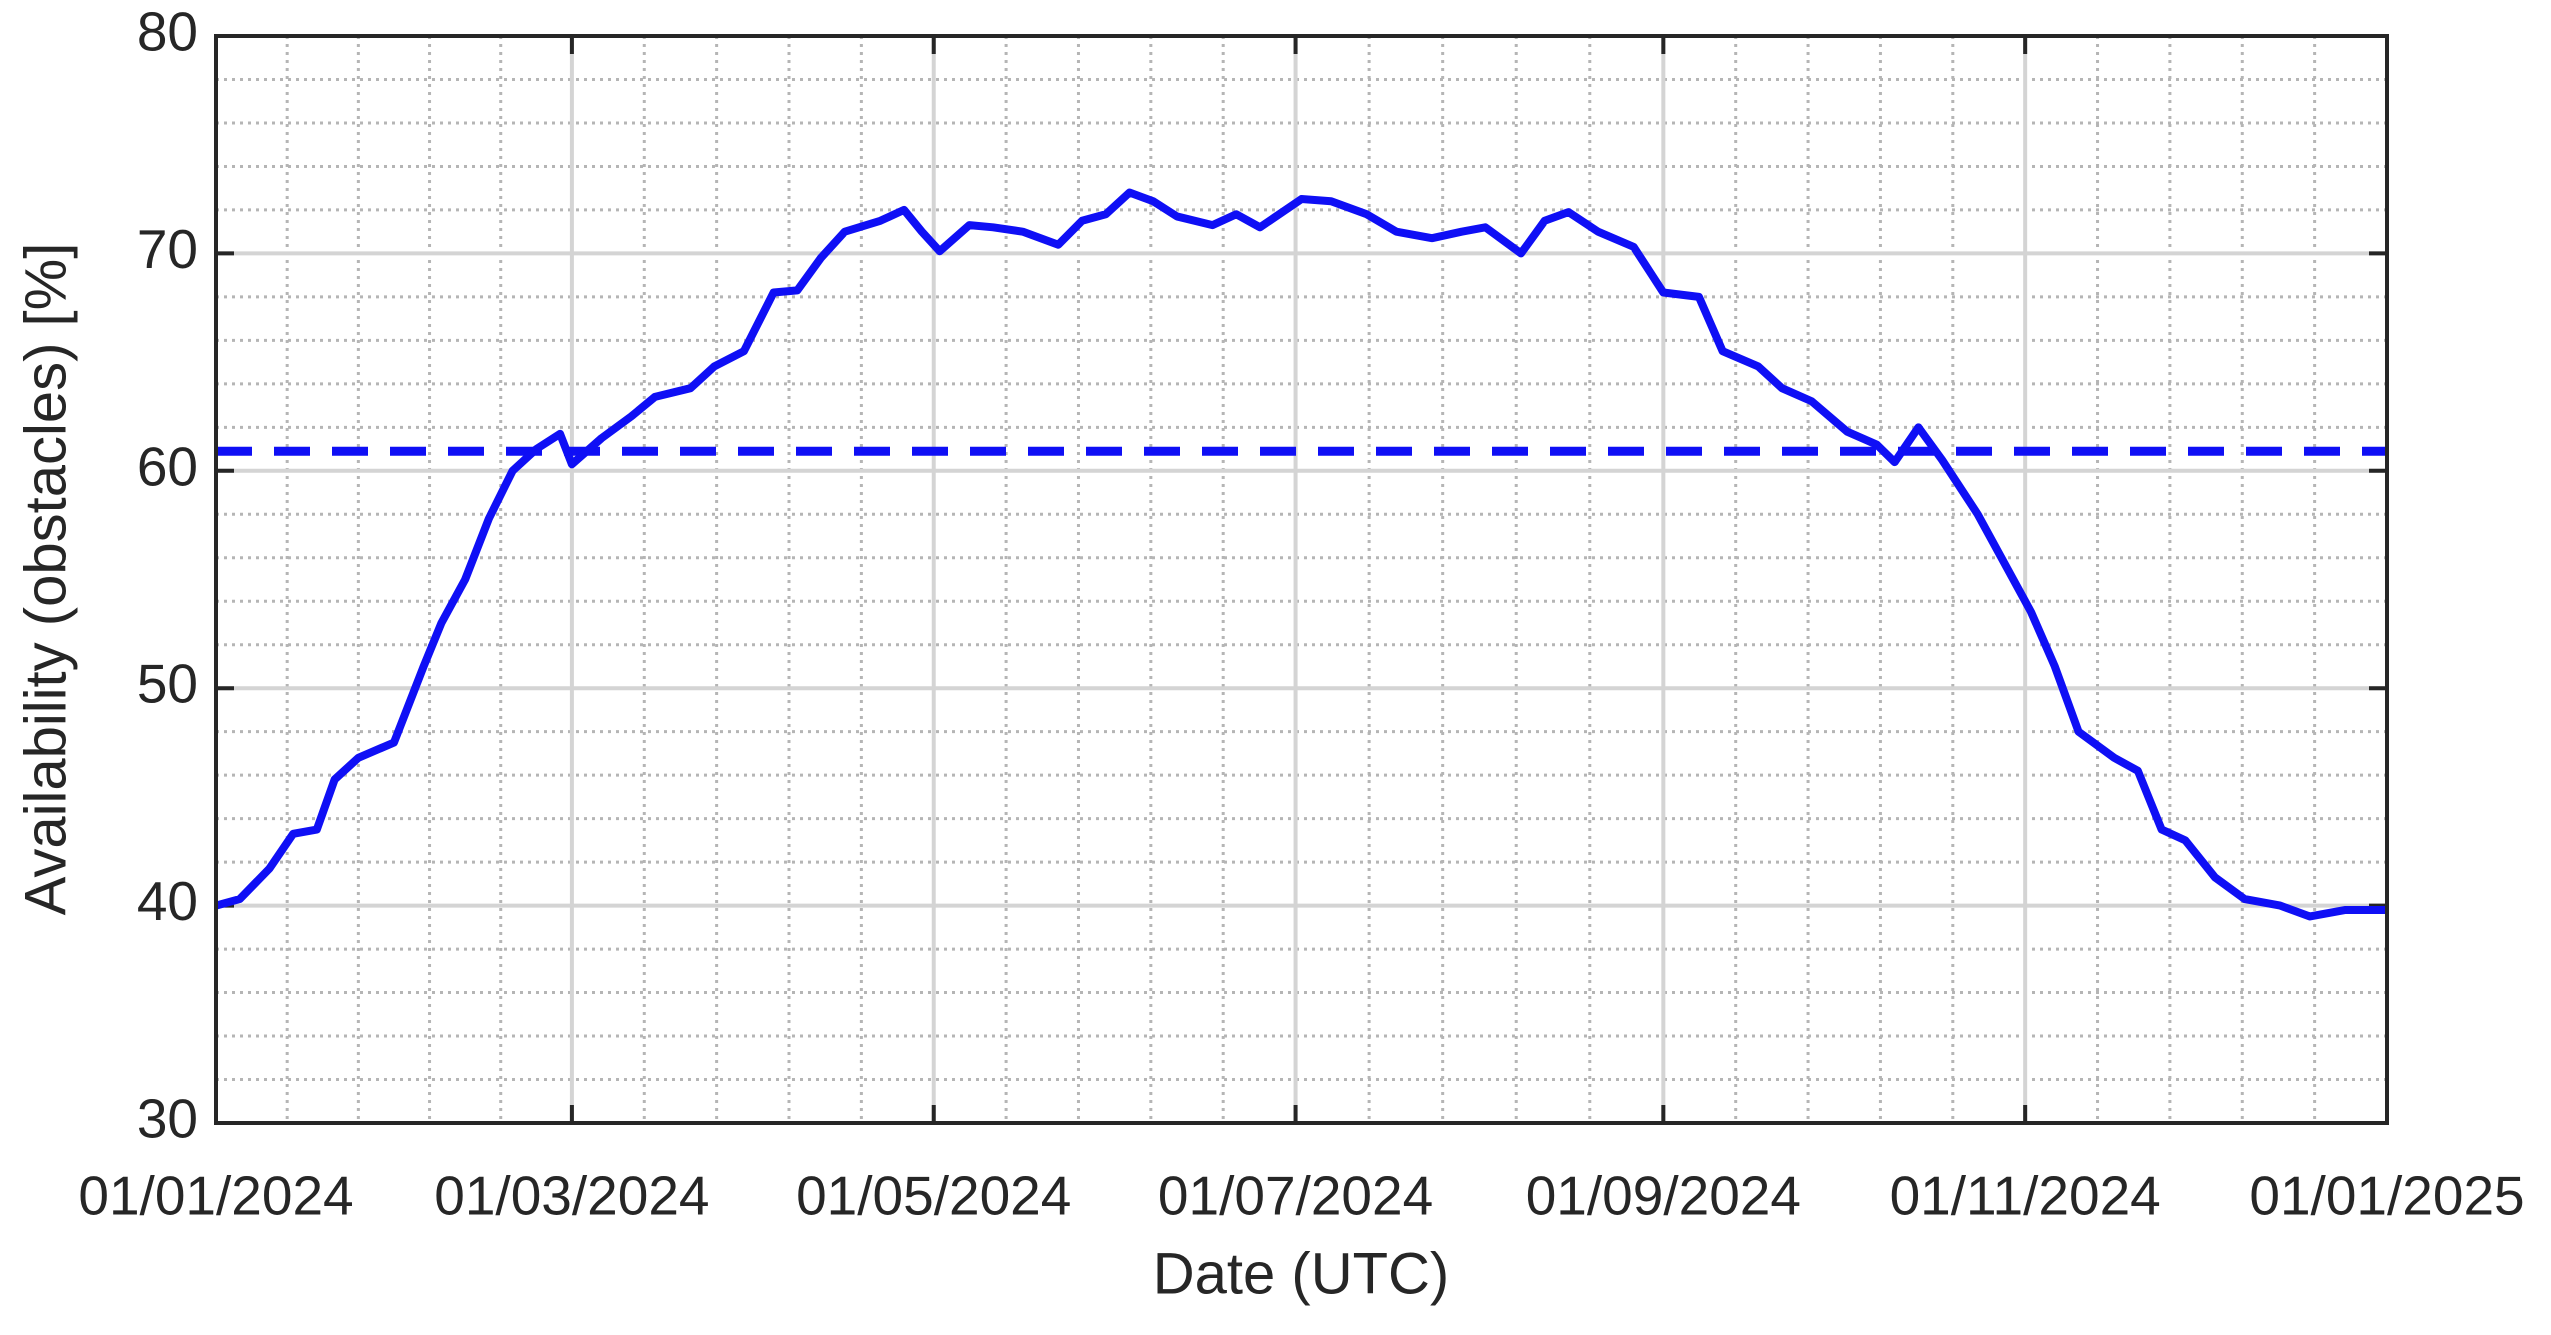 The height and width of the screenshot is (1335, 2551). What do you see at coordinates (45, 579) in the screenshot?
I see `y-axis-title: Availability (obstacles) [%]` at bounding box center [45, 579].